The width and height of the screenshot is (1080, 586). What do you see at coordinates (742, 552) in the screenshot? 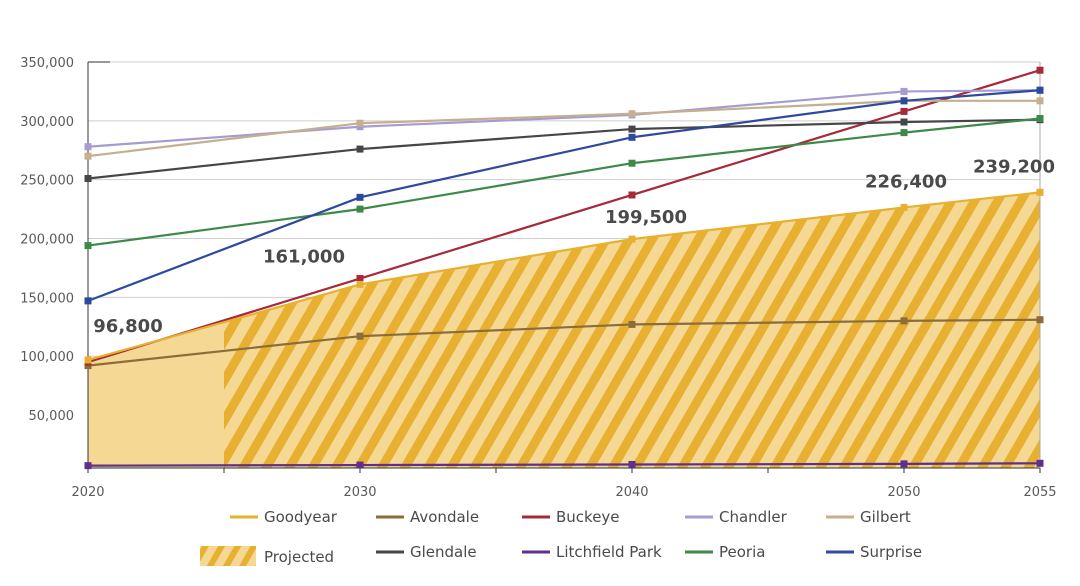
I see `legend-label-peoria: Peoria` at bounding box center [742, 552].